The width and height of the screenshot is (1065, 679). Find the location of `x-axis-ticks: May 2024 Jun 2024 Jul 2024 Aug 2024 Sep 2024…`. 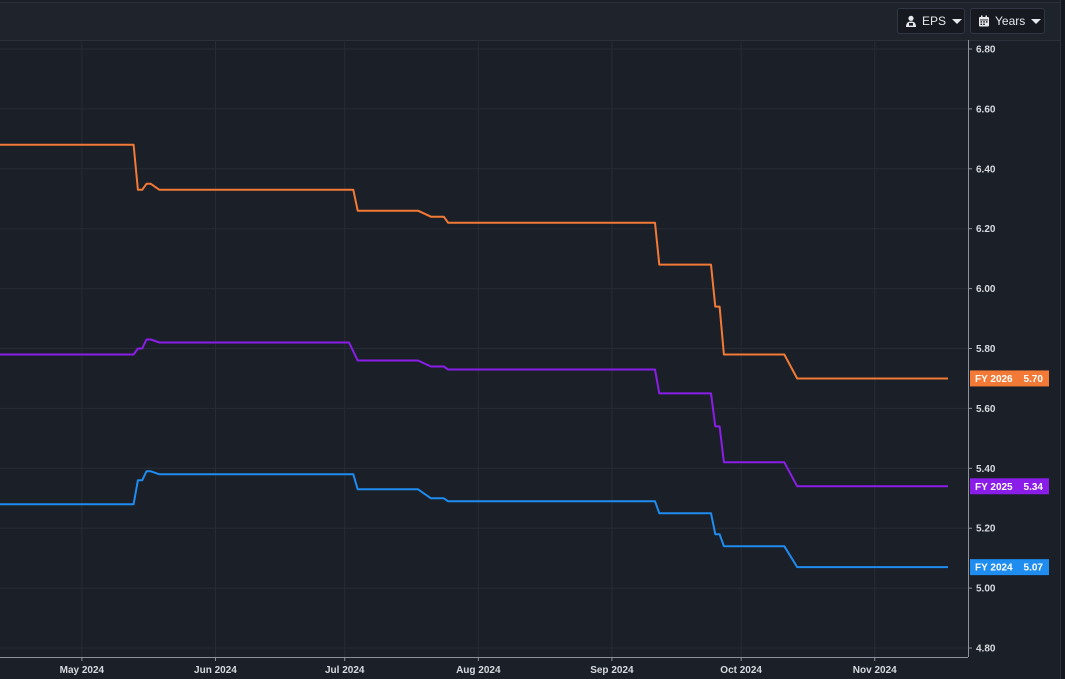

x-axis-ticks: May 2024 Jun 2024 Jul 2024 Aug 2024 Sep 2024… is located at coordinates (479, 670).